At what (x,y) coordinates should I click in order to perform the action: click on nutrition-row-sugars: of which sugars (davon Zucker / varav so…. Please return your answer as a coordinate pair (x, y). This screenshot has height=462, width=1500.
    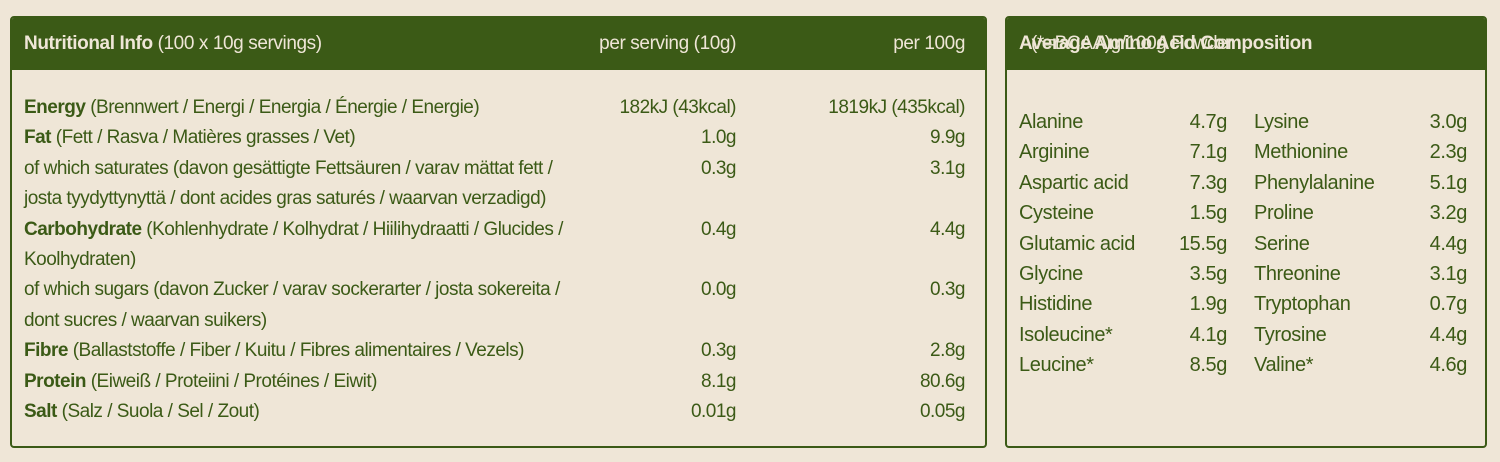
    Looking at the image, I should click on (494, 305).